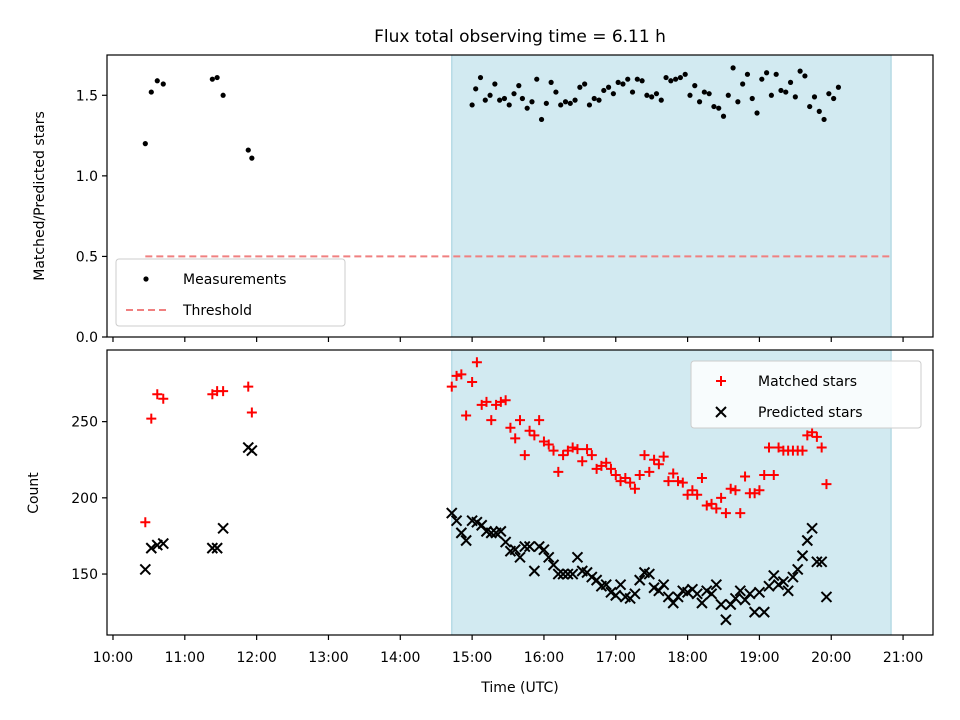  What do you see at coordinates (84, 499) in the screenshot?
I see `y-tick-label: 200` at bounding box center [84, 499].